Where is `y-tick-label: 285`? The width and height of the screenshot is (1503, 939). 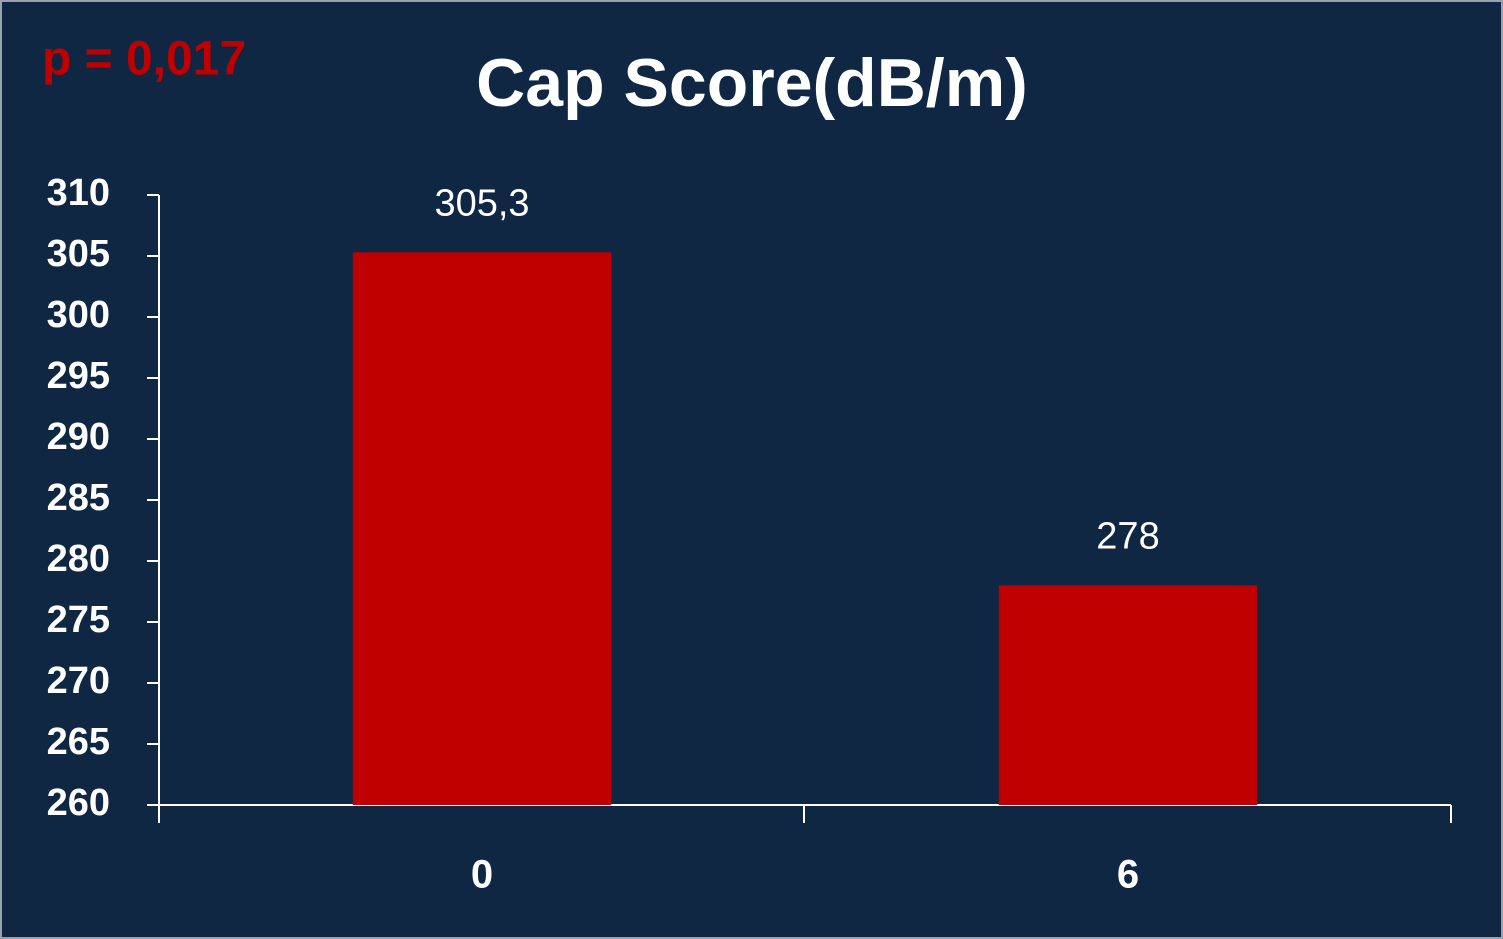 y-tick-label: 285 is located at coordinates (78, 498).